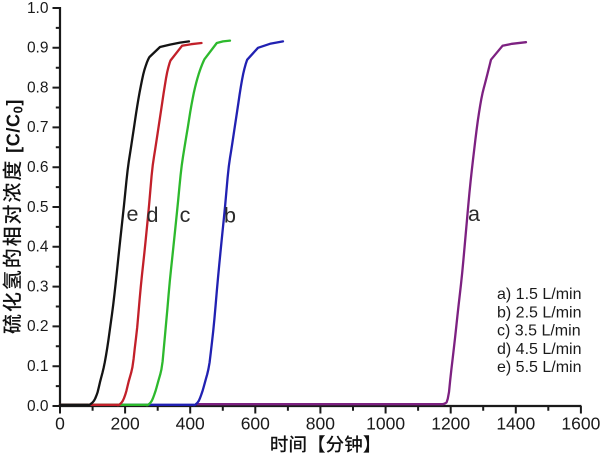  What do you see at coordinates (580, 424) in the screenshot?
I see `svg-text: 1600` at bounding box center [580, 424].